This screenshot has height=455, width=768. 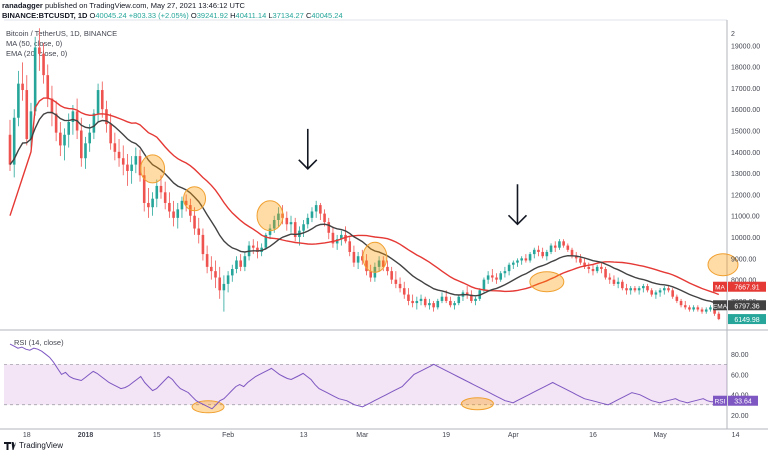 I want to click on time-tick-label: 16, so click(x=593, y=435).